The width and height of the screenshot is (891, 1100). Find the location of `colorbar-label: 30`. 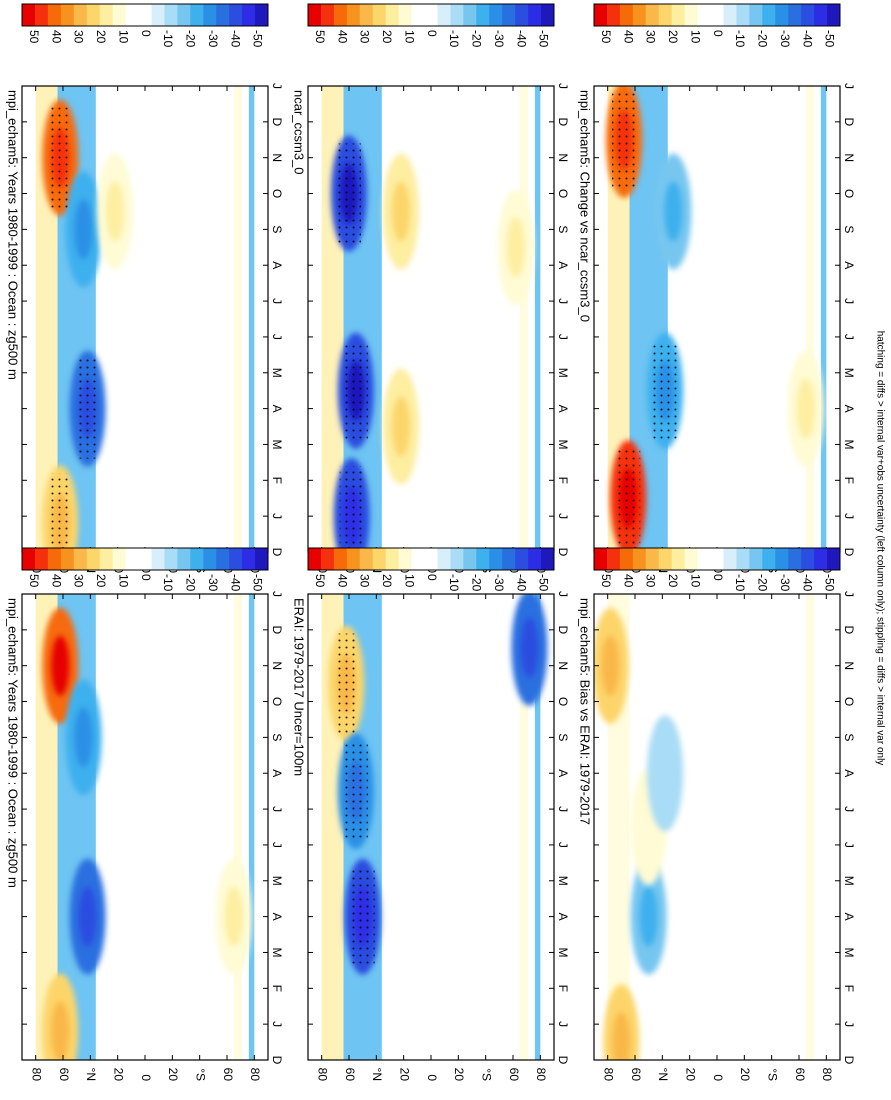

colorbar-label: 30 is located at coordinates (365, 581).